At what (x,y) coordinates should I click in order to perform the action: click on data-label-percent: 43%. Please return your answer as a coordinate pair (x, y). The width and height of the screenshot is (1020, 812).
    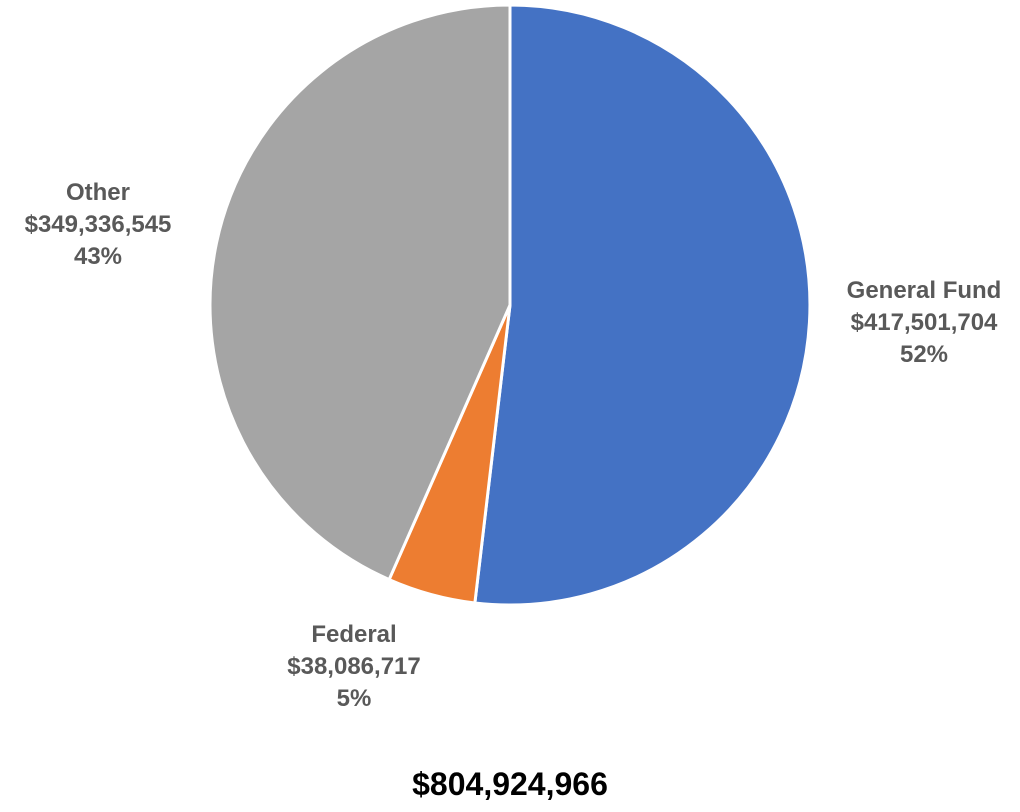
    Looking at the image, I should click on (98, 256).